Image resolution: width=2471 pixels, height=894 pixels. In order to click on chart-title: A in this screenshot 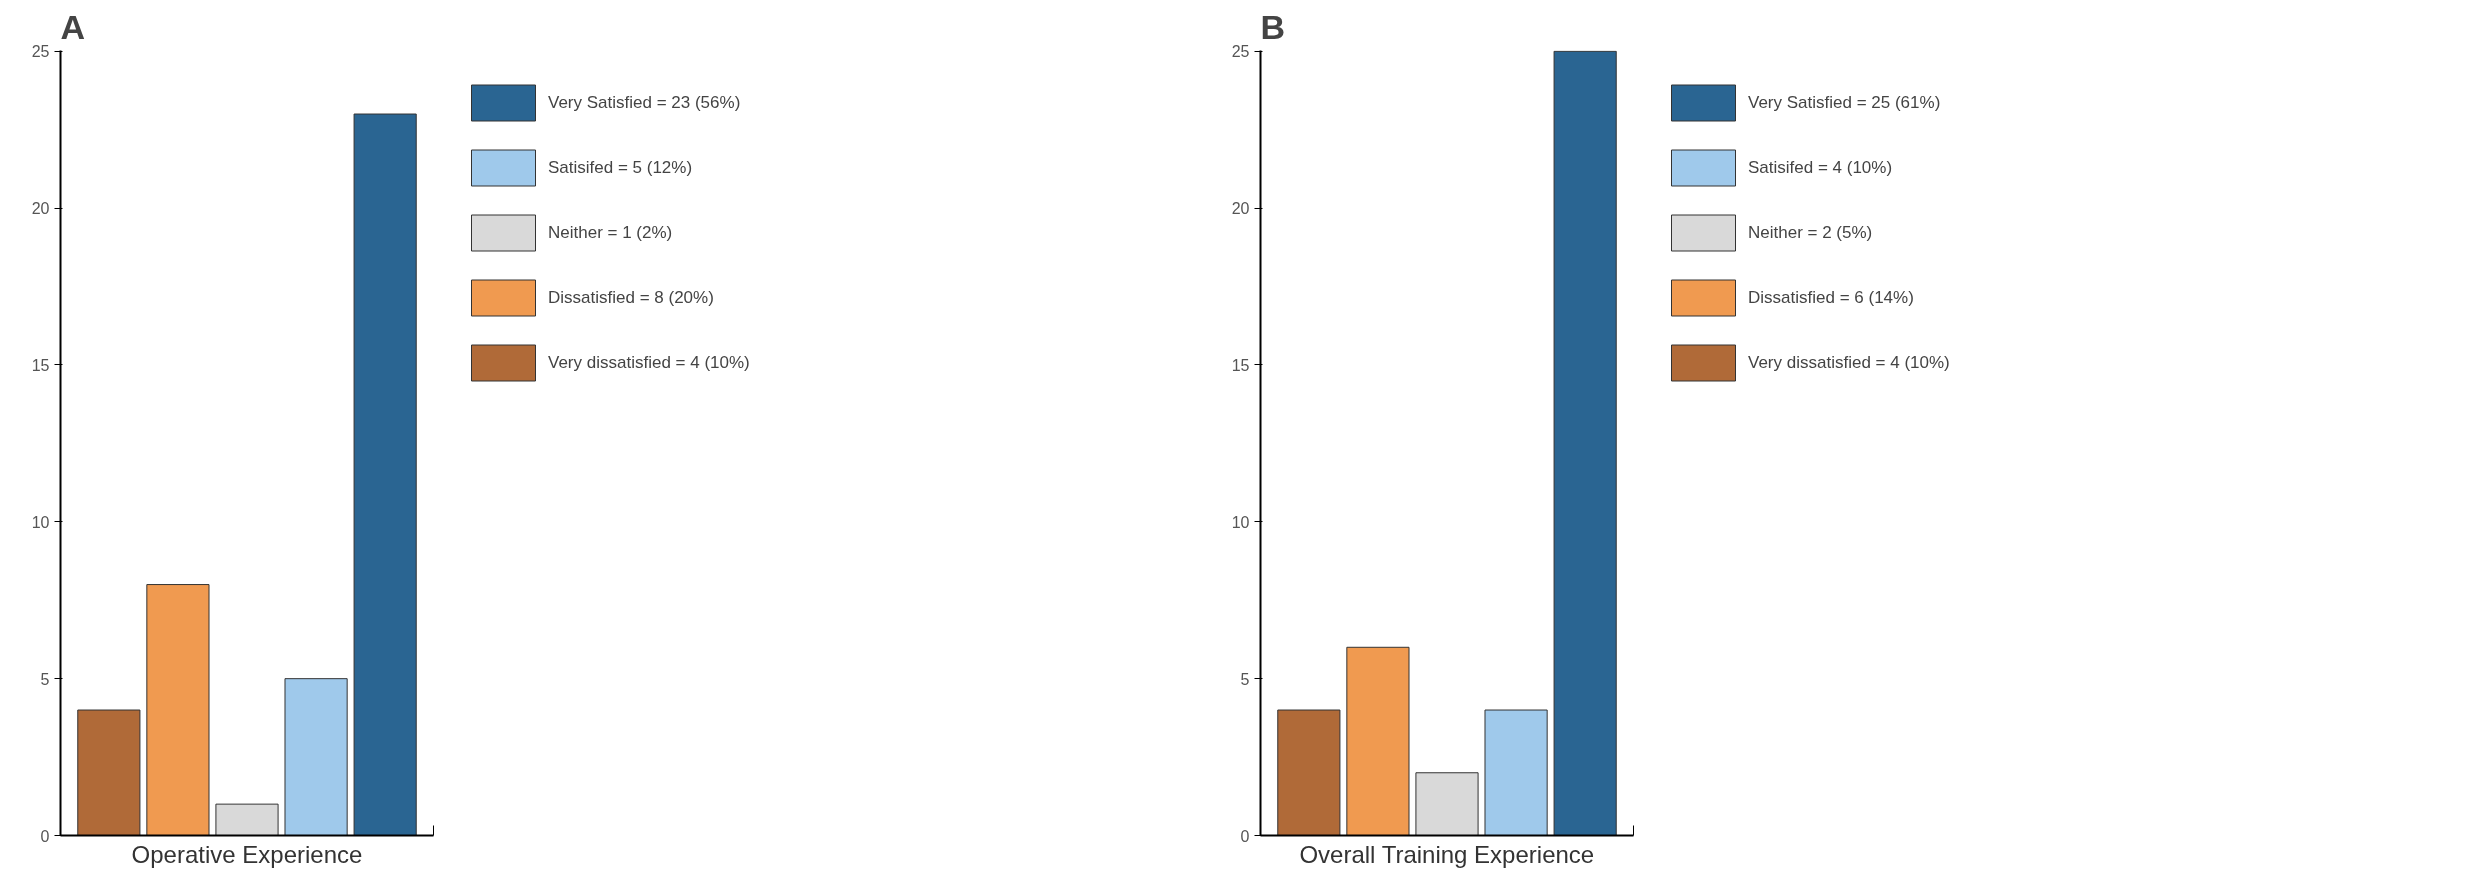, I will do `click(73, 26)`.